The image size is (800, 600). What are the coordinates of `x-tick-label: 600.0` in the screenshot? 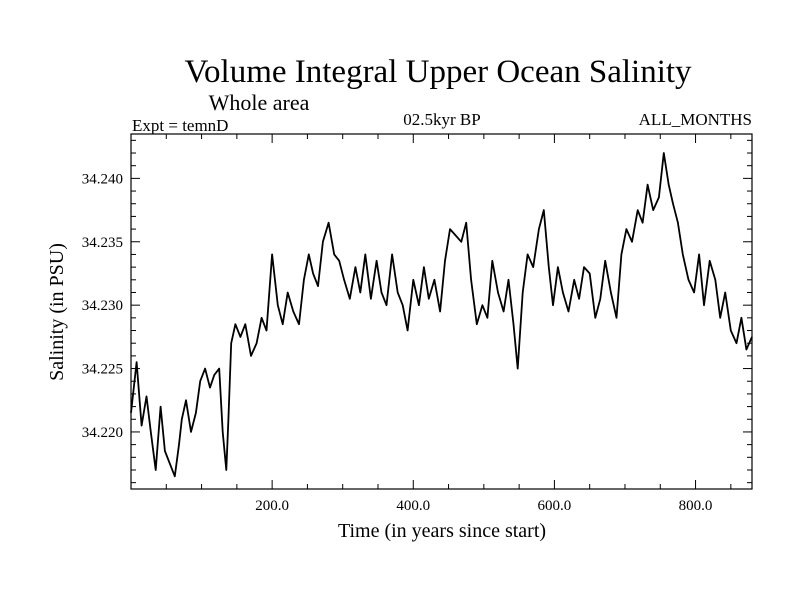 It's located at (555, 506).